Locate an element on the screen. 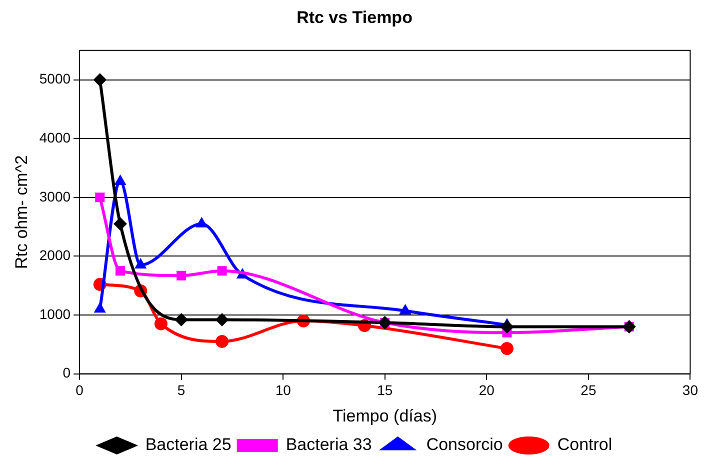 This screenshot has height=472, width=709. y-tick-label: 2000 is located at coordinates (55, 255).